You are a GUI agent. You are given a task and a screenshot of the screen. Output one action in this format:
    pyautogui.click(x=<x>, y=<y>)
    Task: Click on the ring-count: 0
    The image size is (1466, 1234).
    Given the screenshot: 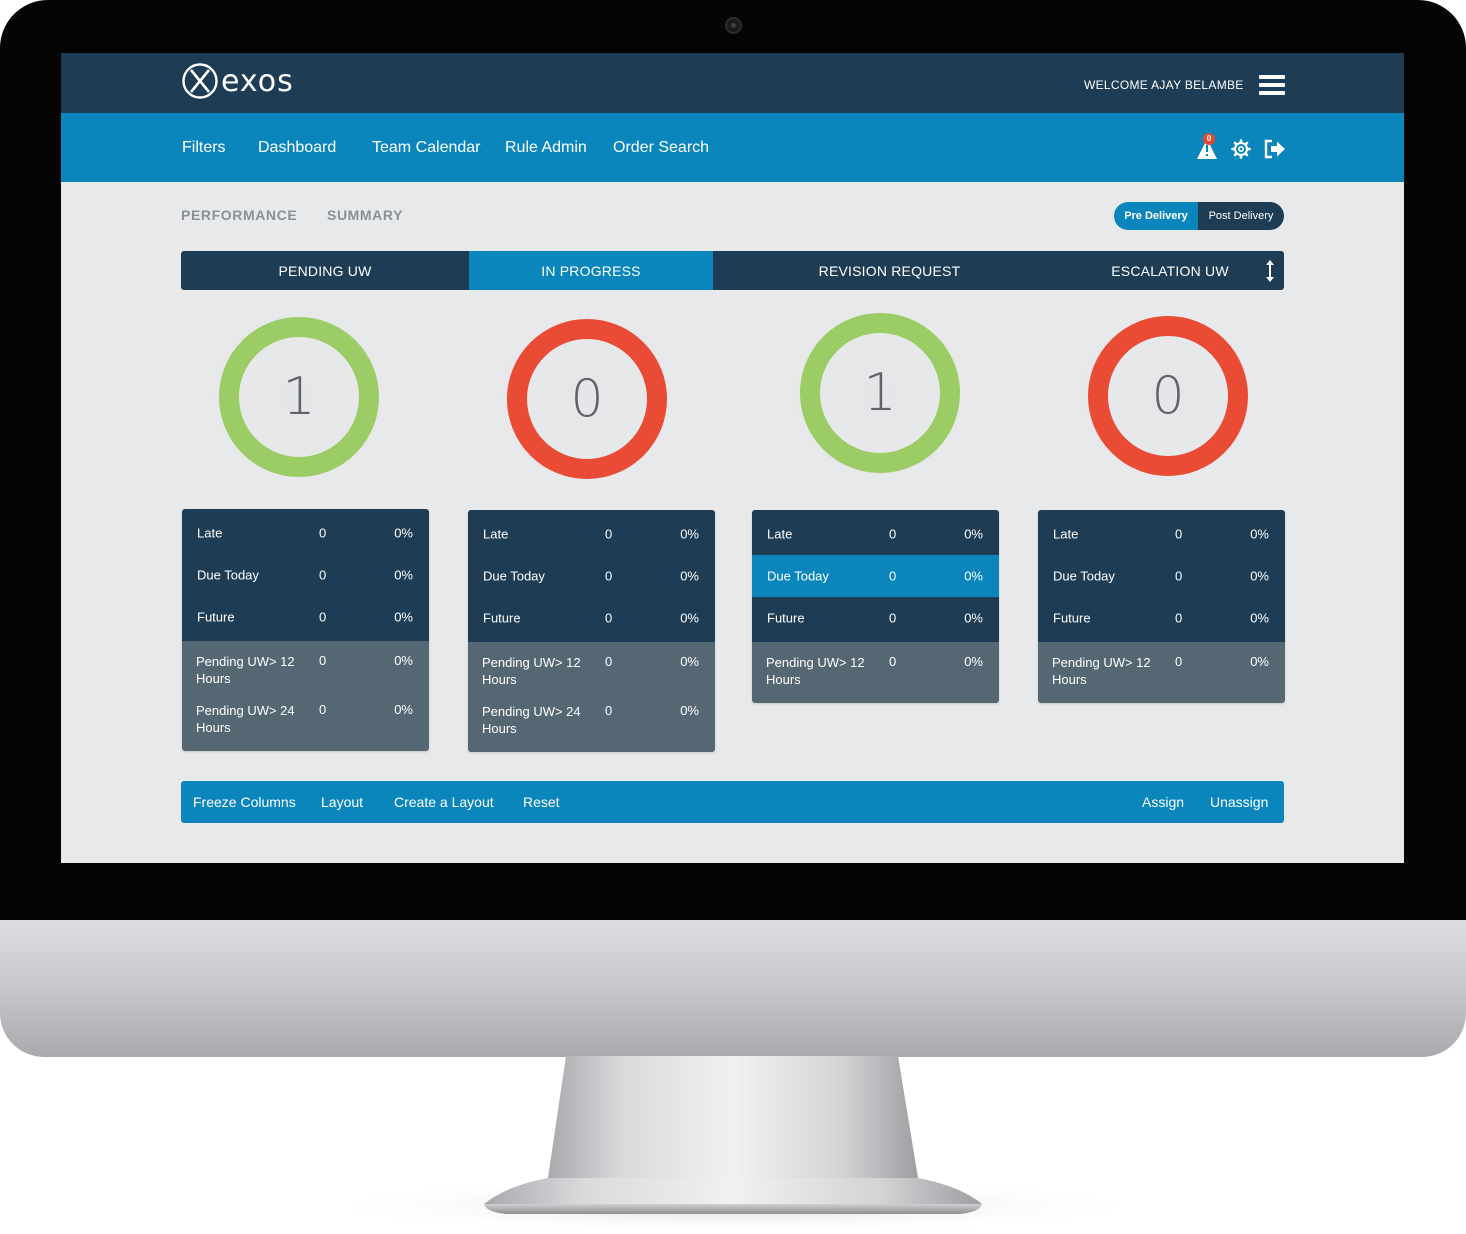 What is the action you would take?
    pyautogui.click(x=1168, y=396)
    